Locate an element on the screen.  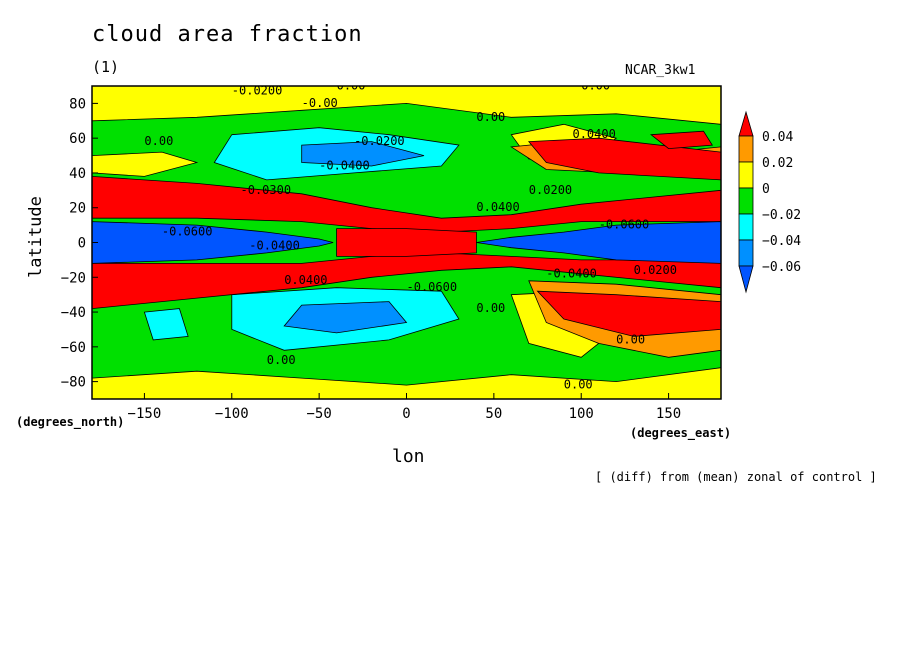
colorbar-label: 0.04 is located at coordinates (777, 137).